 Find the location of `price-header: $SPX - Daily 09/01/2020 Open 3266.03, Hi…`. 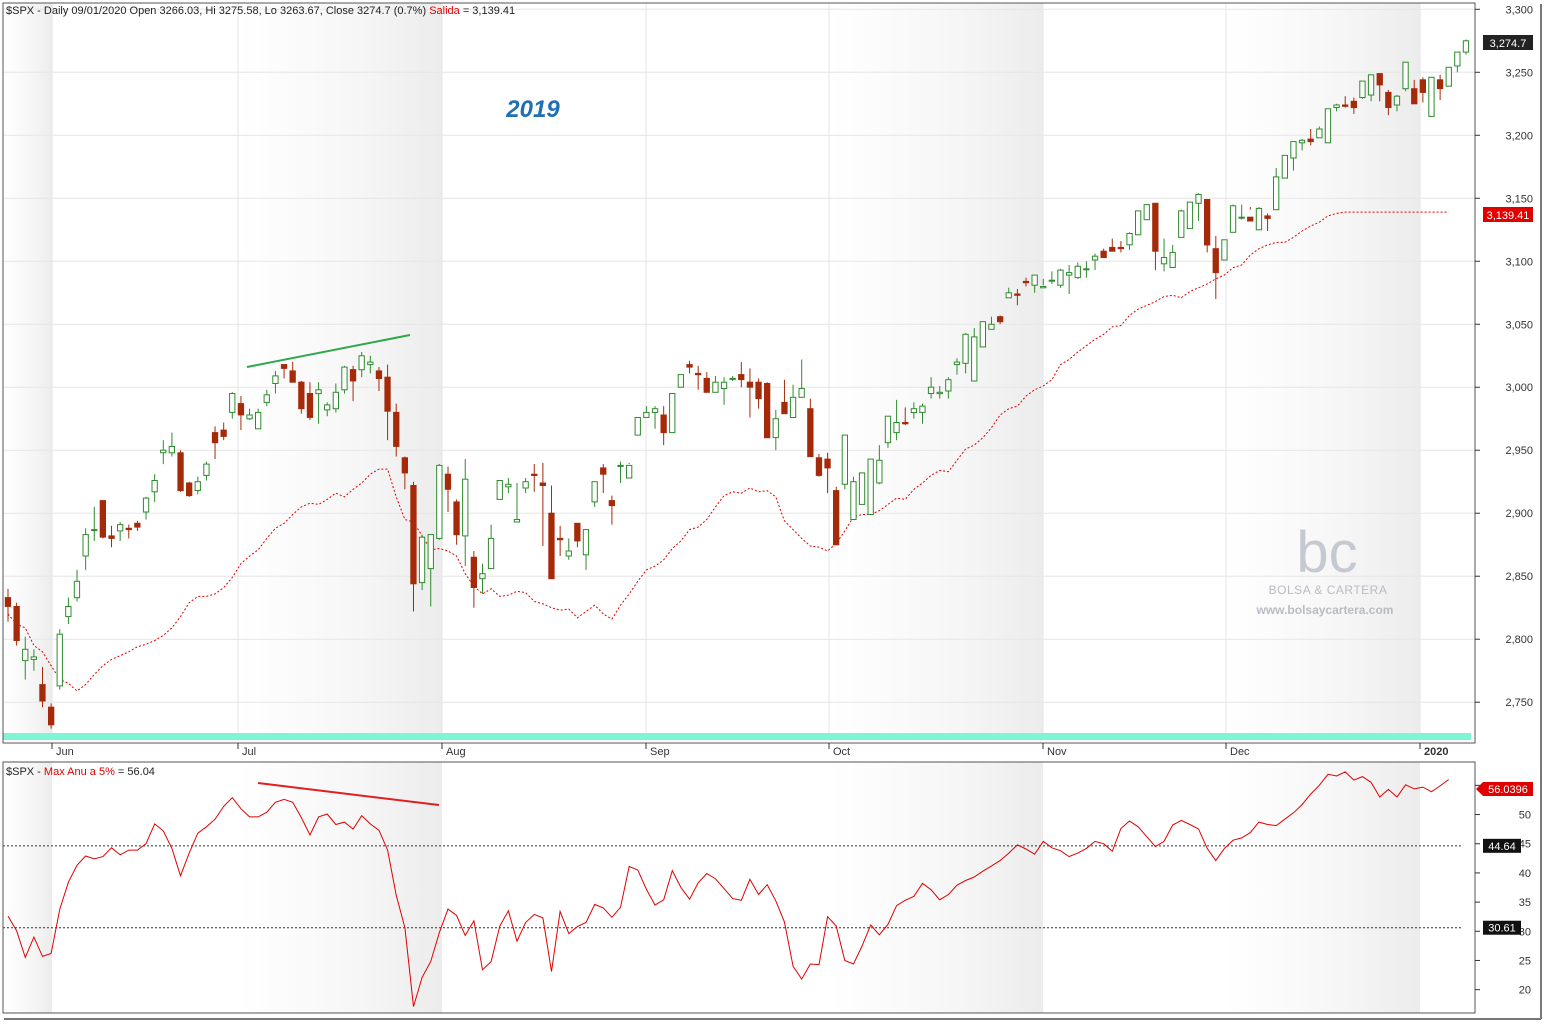

price-header: $SPX - Daily 09/01/2020 Open 3266.03, Hi… is located at coordinates (260, 11).